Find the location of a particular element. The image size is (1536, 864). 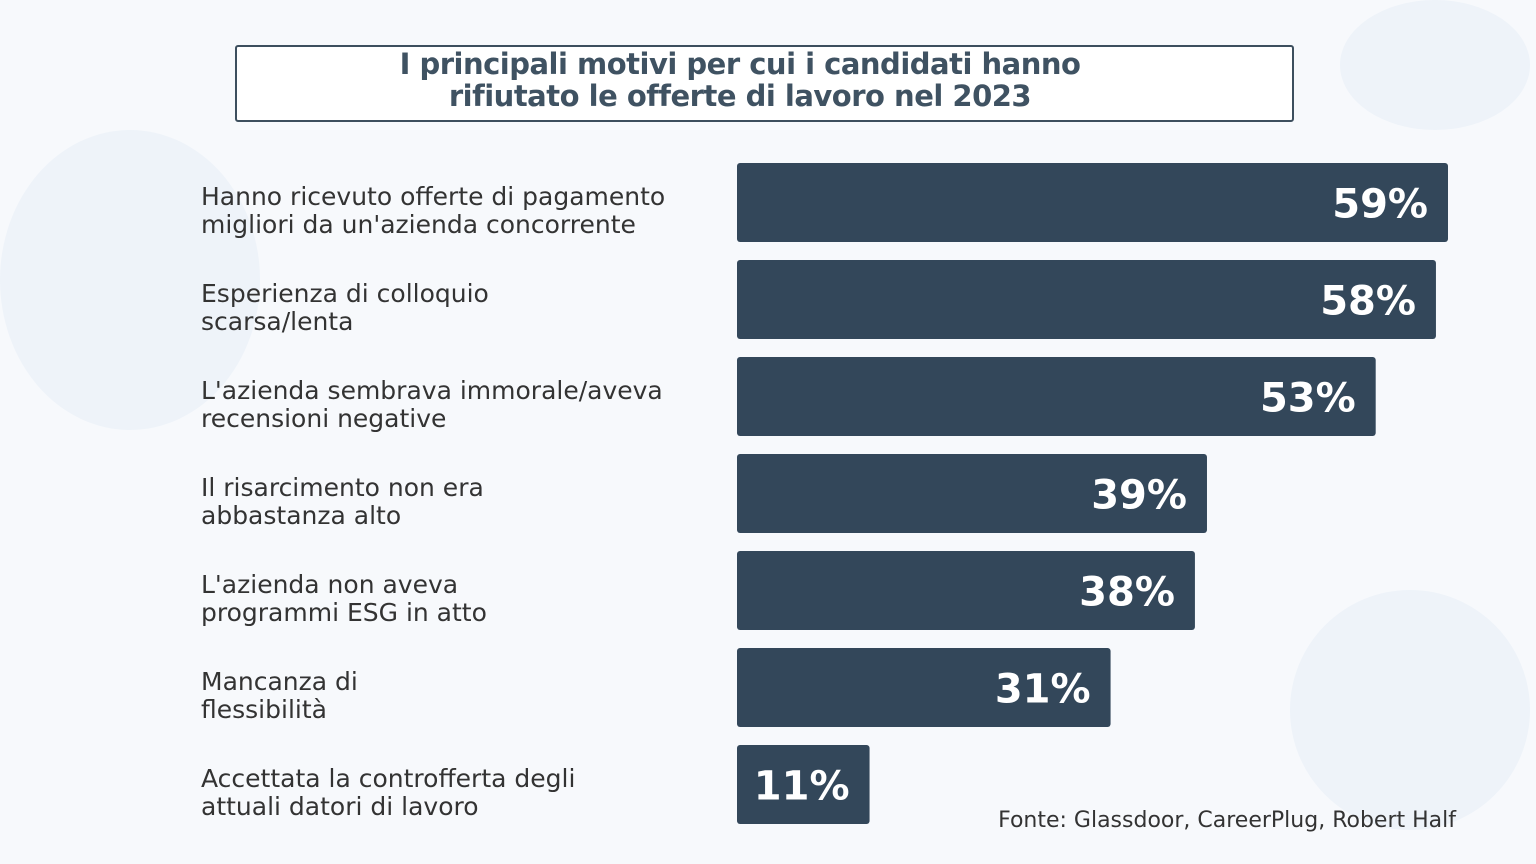

category-label: Il risarcimento non era abbastanza alto is located at coordinates (466, 502).